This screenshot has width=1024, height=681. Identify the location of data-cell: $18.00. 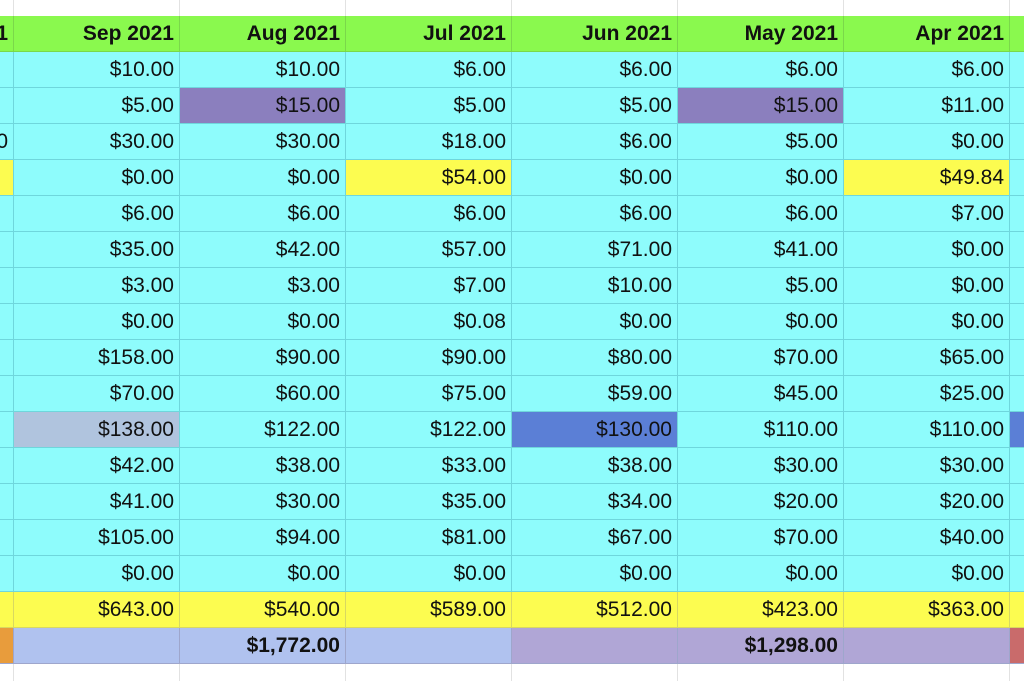
(429, 142).